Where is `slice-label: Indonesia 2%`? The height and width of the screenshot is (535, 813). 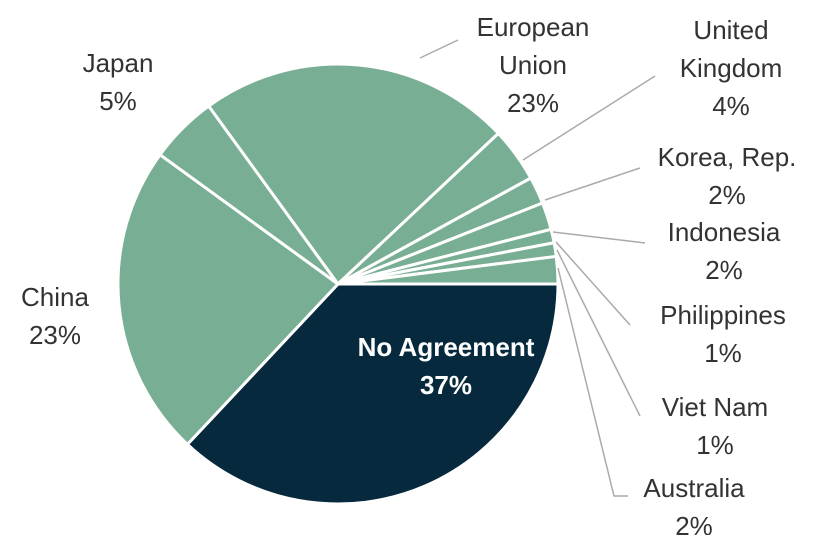 slice-label: Indonesia 2% is located at coordinates (723, 251).